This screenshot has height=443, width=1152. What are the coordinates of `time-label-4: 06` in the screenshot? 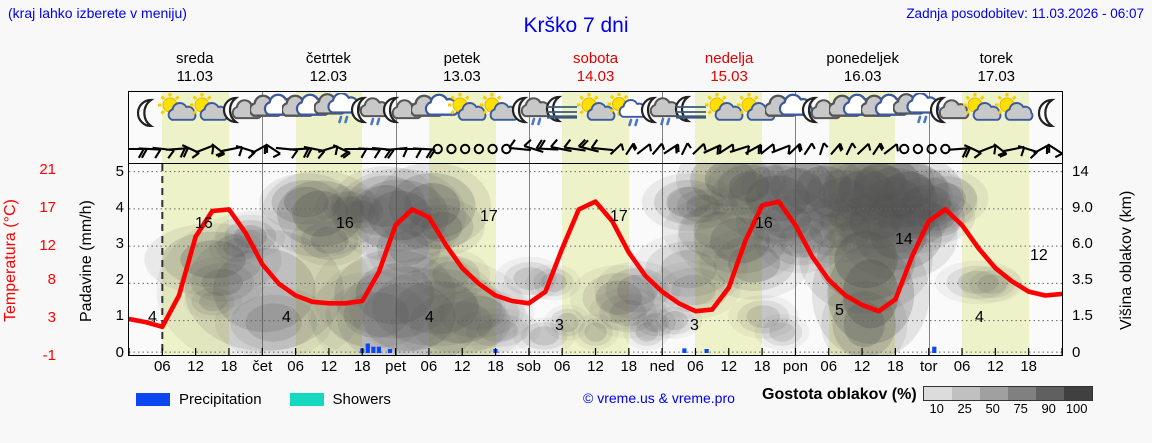 It's located at (295, 366).